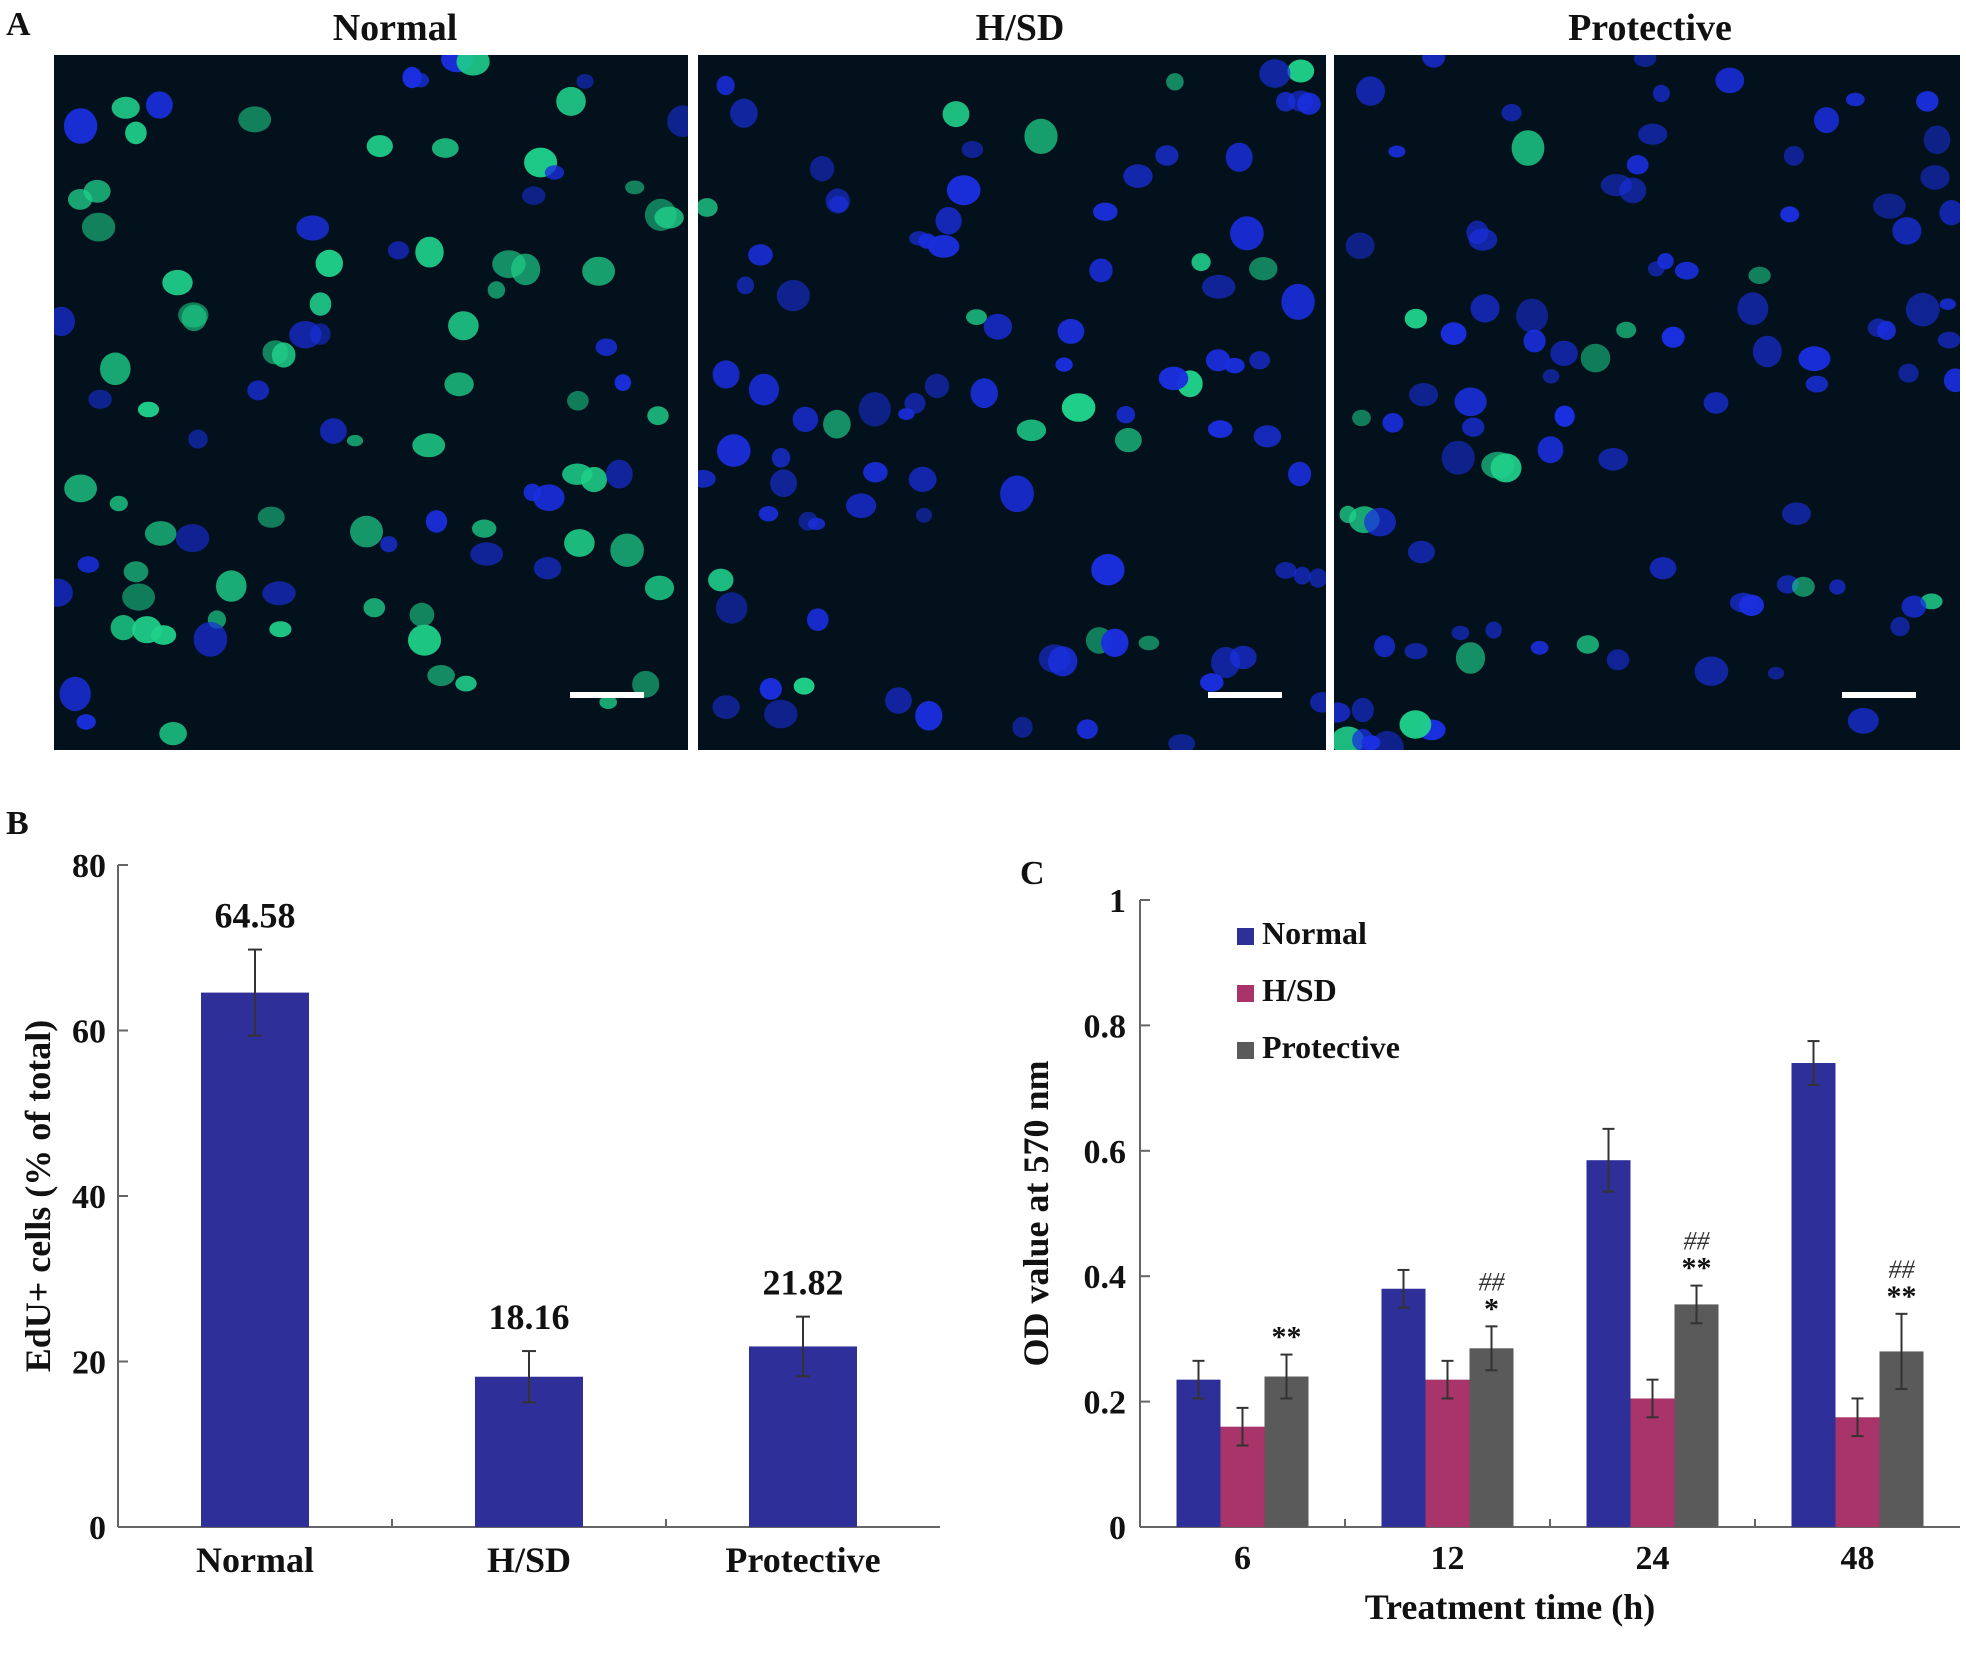 Image resolution: width=1966 pixels, height=1657 pixels. I want to click on data-label: 64.58, so click(255, 916).